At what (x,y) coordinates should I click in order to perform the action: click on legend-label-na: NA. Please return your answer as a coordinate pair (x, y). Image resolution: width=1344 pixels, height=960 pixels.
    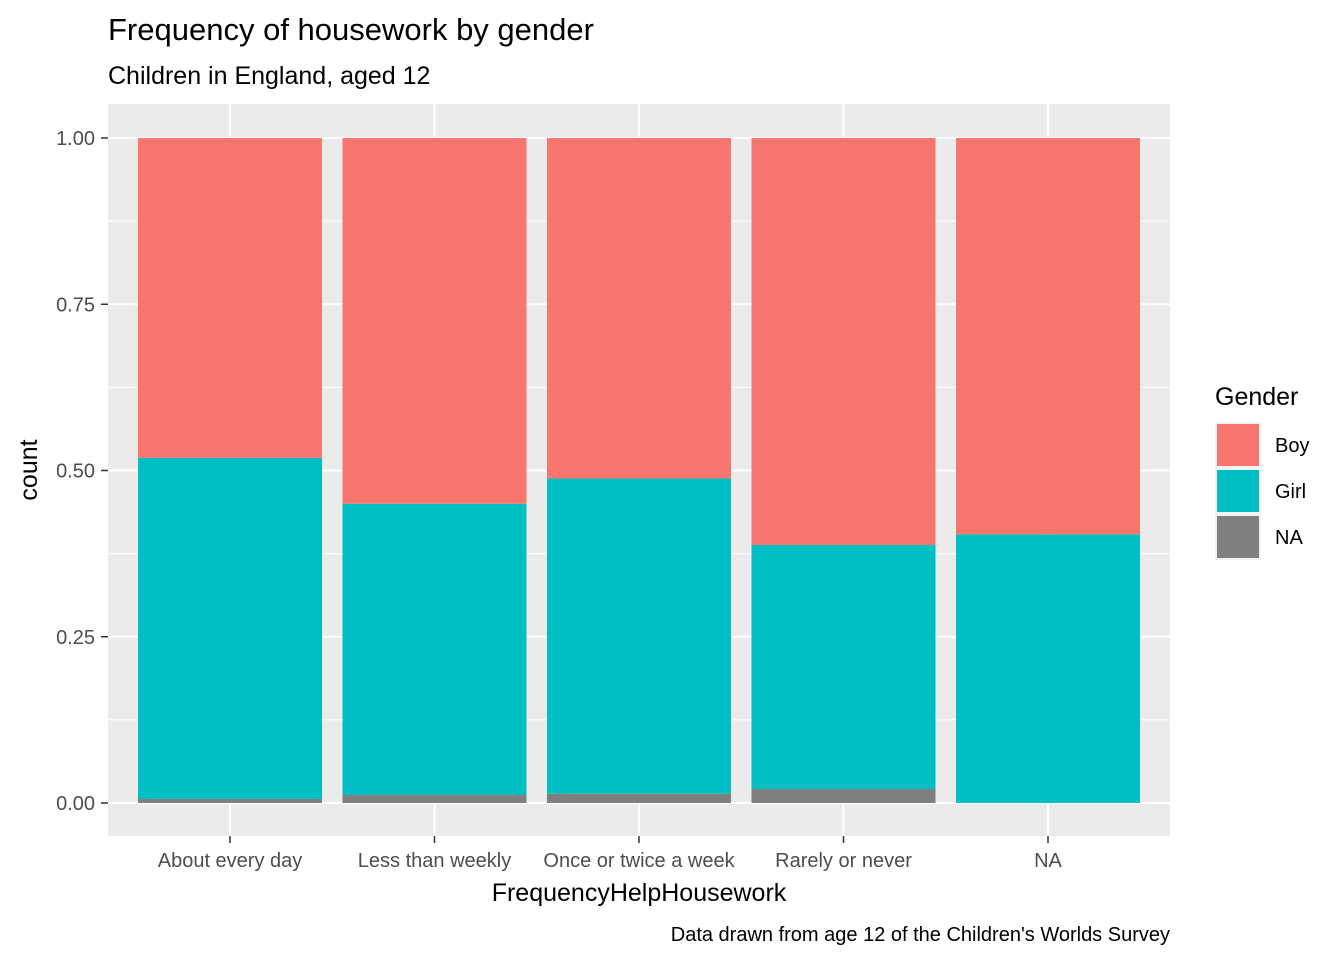
    Looking at the image, I should click on (1289, 538).